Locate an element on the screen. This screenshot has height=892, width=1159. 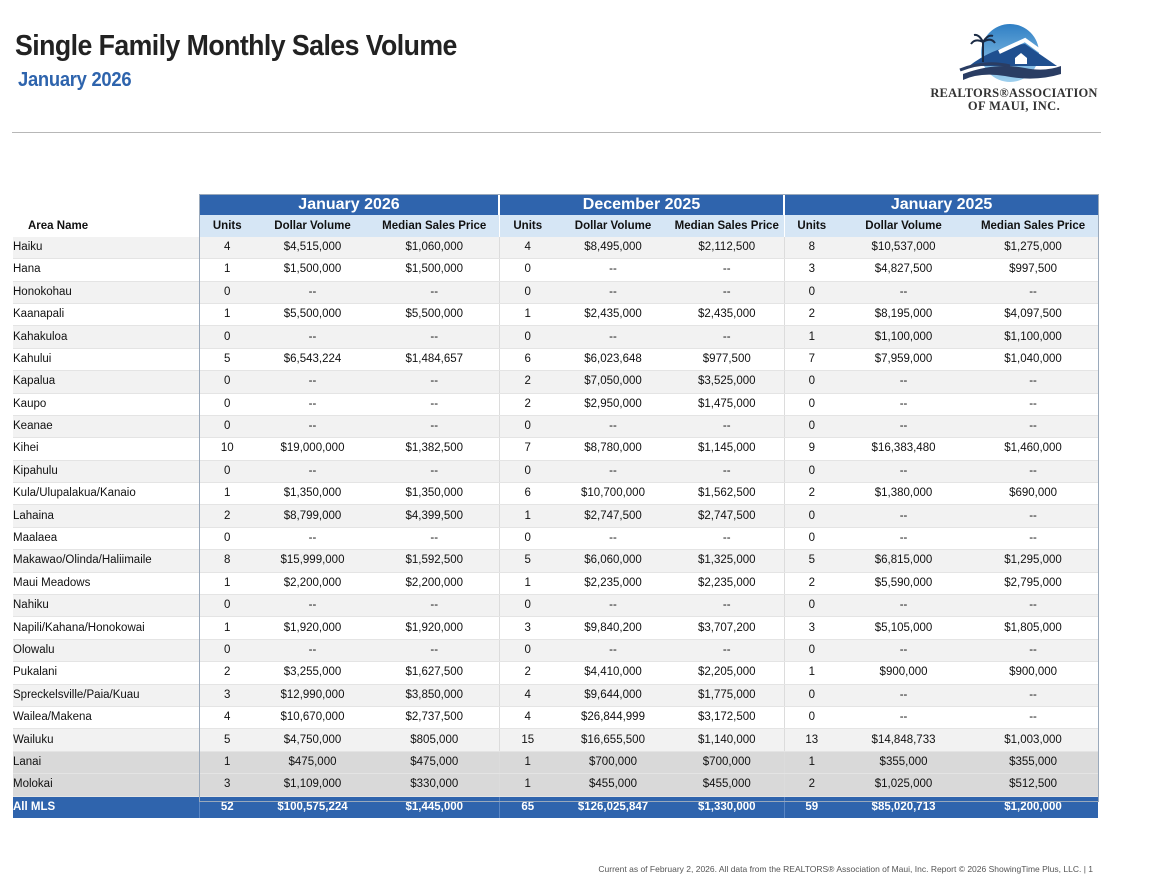
value-cell: $1,295,000 is located at coordinates (1033, 561).